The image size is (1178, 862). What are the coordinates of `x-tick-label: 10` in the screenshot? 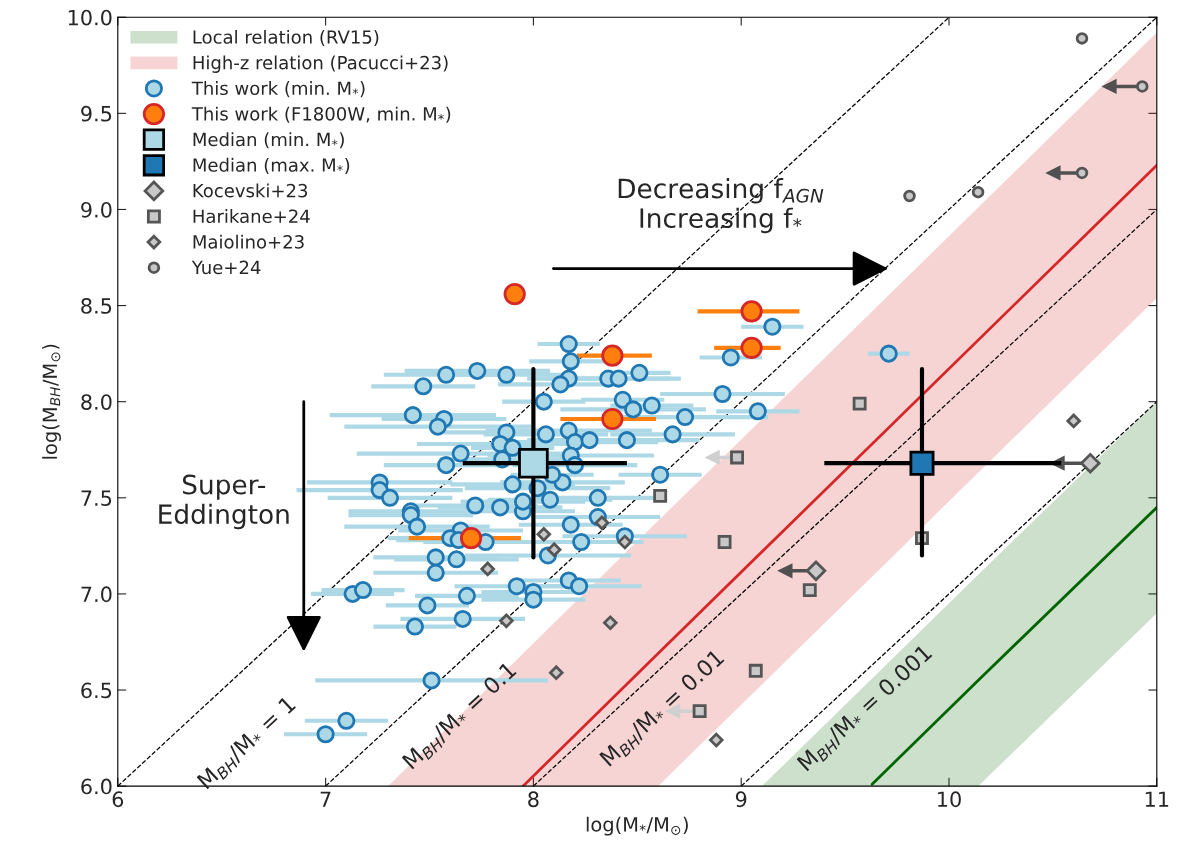 It's located at (949, 799).